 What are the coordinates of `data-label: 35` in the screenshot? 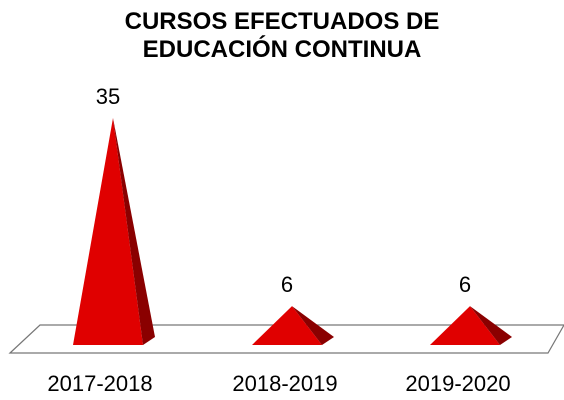 It's located at (108, 96).